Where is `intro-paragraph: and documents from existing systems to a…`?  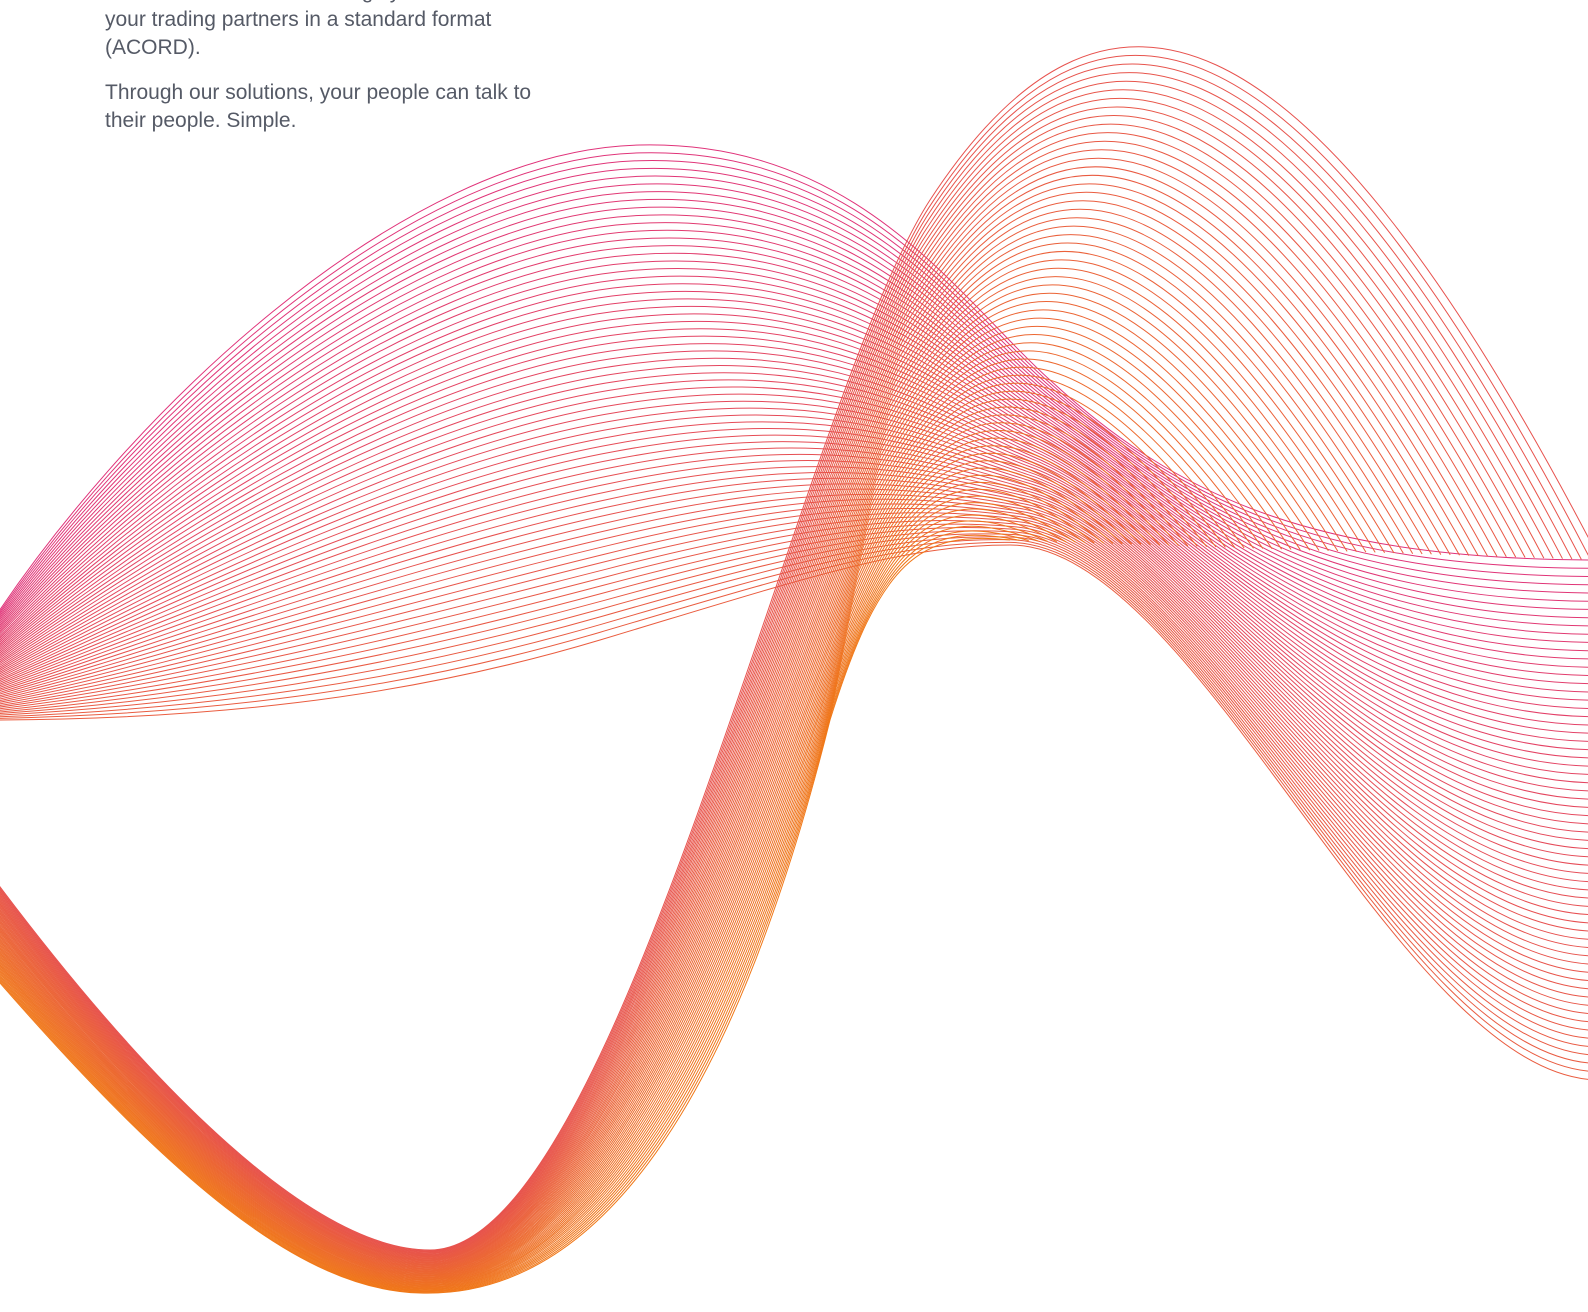
intro-paragraph: and documents from existing systems to a… is located at coordinates (306, 29).